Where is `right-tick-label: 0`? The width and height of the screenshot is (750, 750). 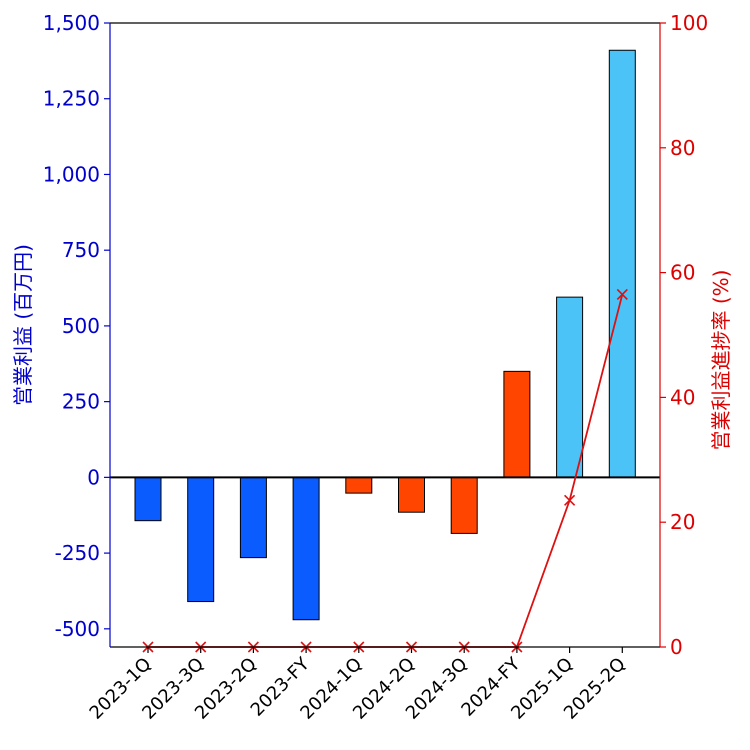
right-tick-label: 0 is located at coordinates (676, 647).